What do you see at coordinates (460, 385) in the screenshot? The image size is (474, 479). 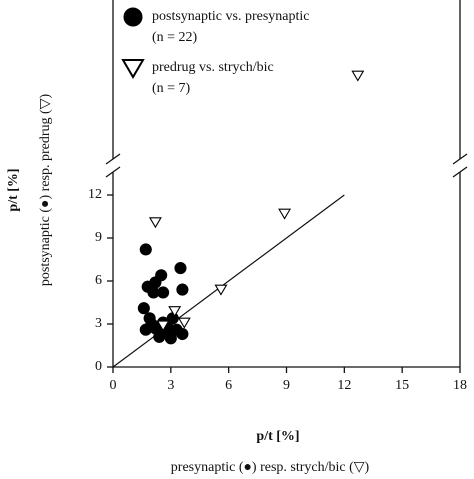 I see `x-tick-label: 18` at bounding box center [460, 385].